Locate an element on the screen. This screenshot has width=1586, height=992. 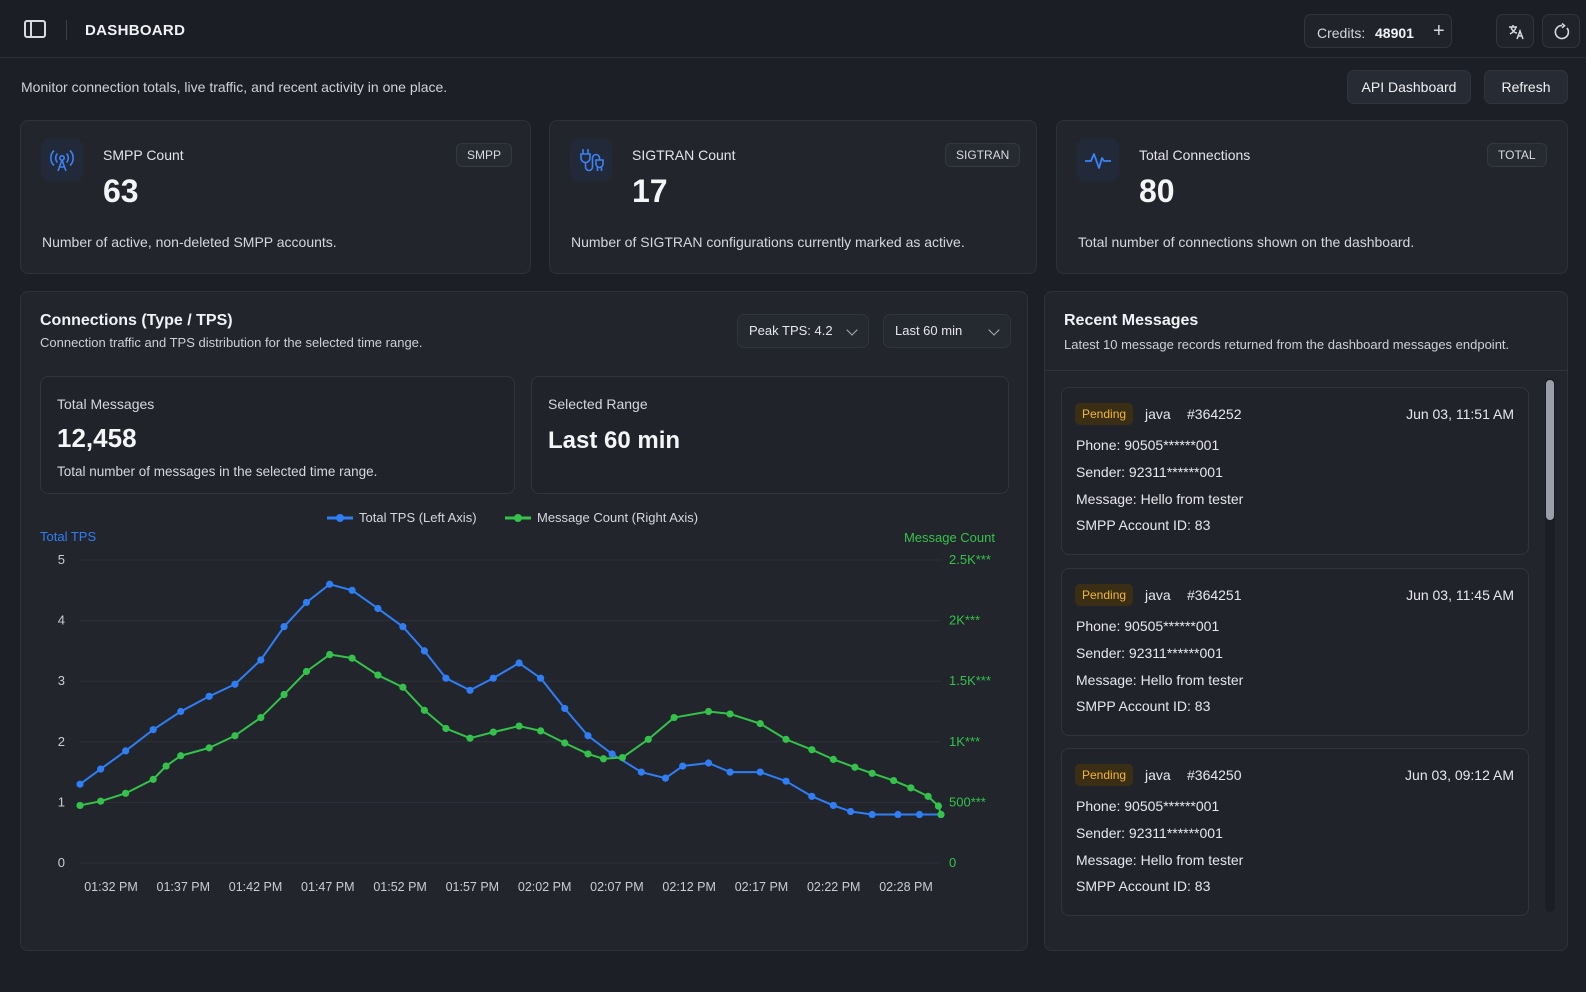
right-tick-label: 1.5K*** is located at coordinates (970, 680).